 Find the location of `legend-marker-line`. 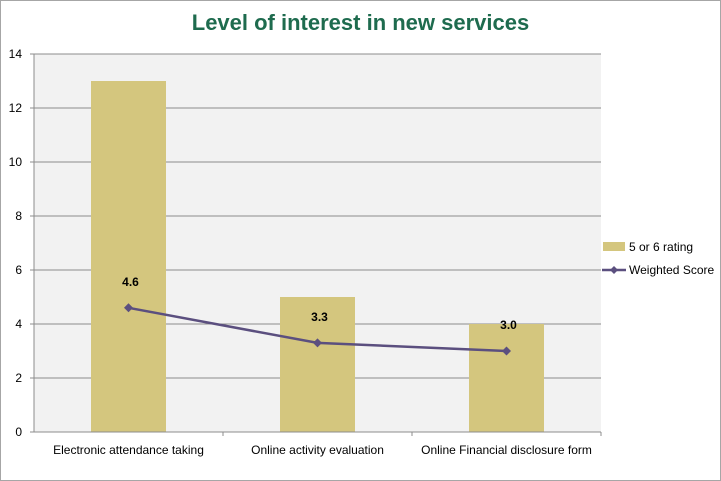

legend-marker-line is located at coordinates (614, 270).